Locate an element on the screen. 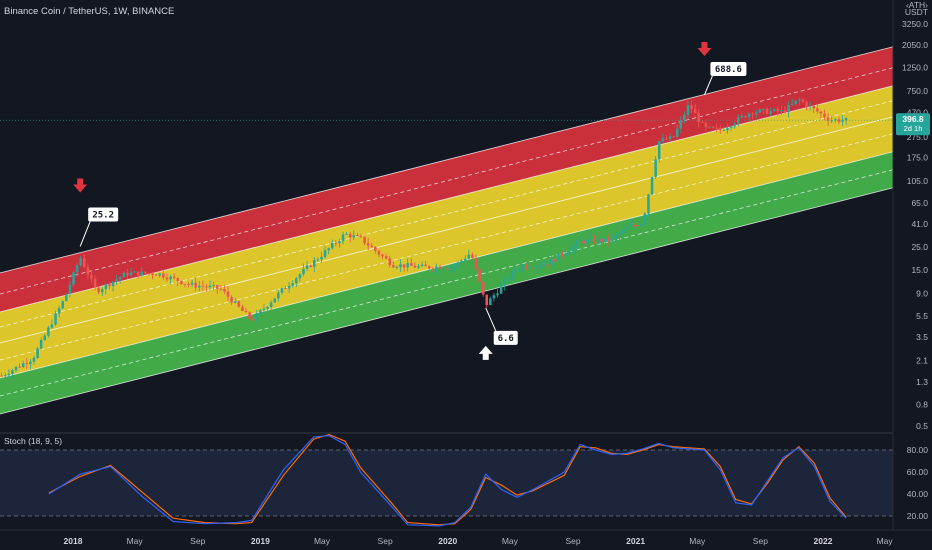  stoch-k-line is located at coordinates (447, 481).